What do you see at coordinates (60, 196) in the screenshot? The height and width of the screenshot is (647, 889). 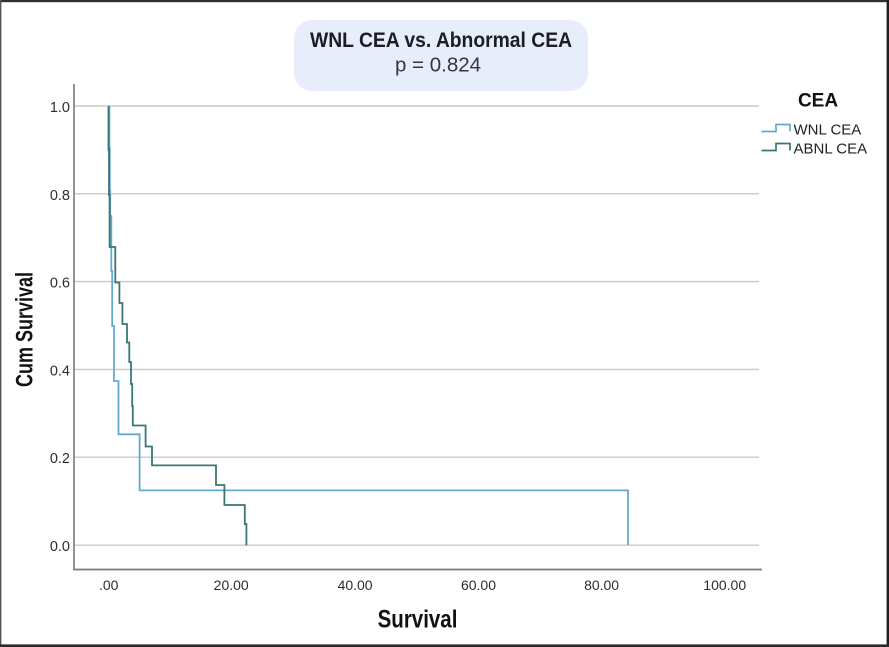 I see `svg-text: 0.8` at bounding box center [60, 196].